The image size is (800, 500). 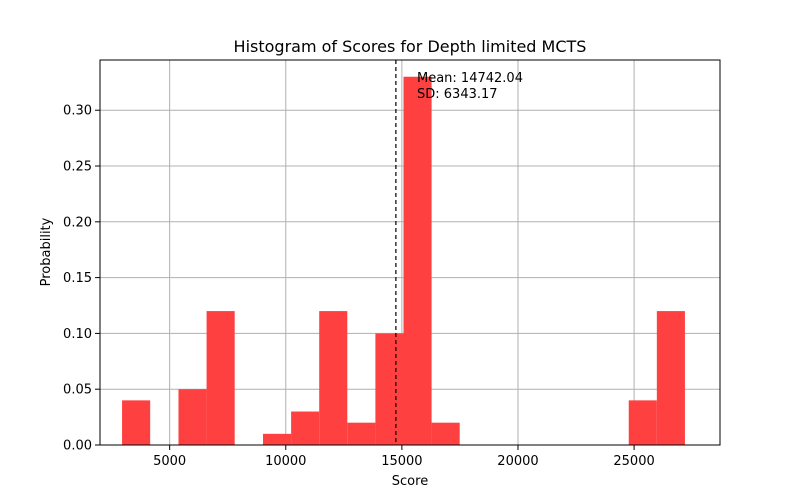 What do you see at coordinates (457, 94) in the screenshot?
I see `sd-annotation: SD: 6343.17` at bounding box center [457, 94].